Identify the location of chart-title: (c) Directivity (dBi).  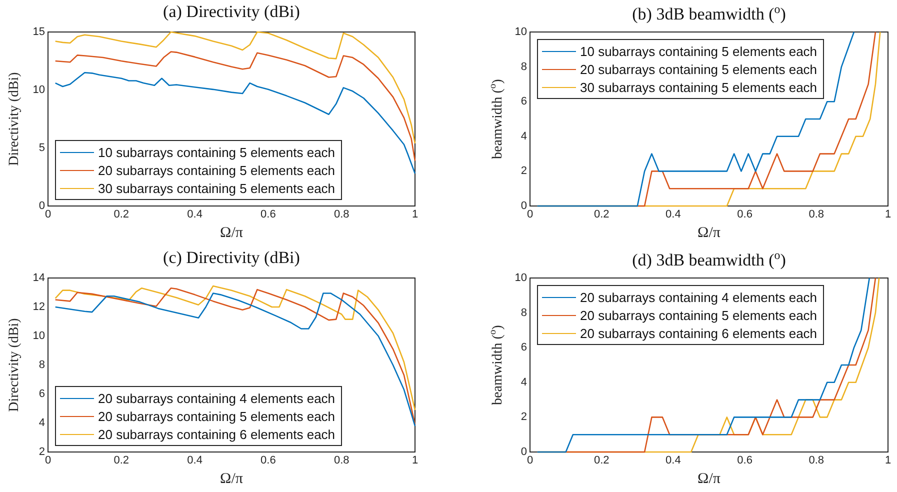
(231, 258).